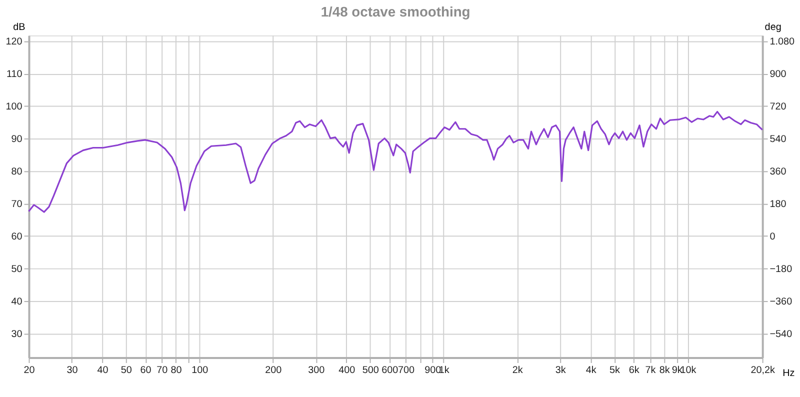  What do you see at coordinates (781, 302) in the screenshot?
I see `y2-tick-label: −360` at bounding box center [781, 302].